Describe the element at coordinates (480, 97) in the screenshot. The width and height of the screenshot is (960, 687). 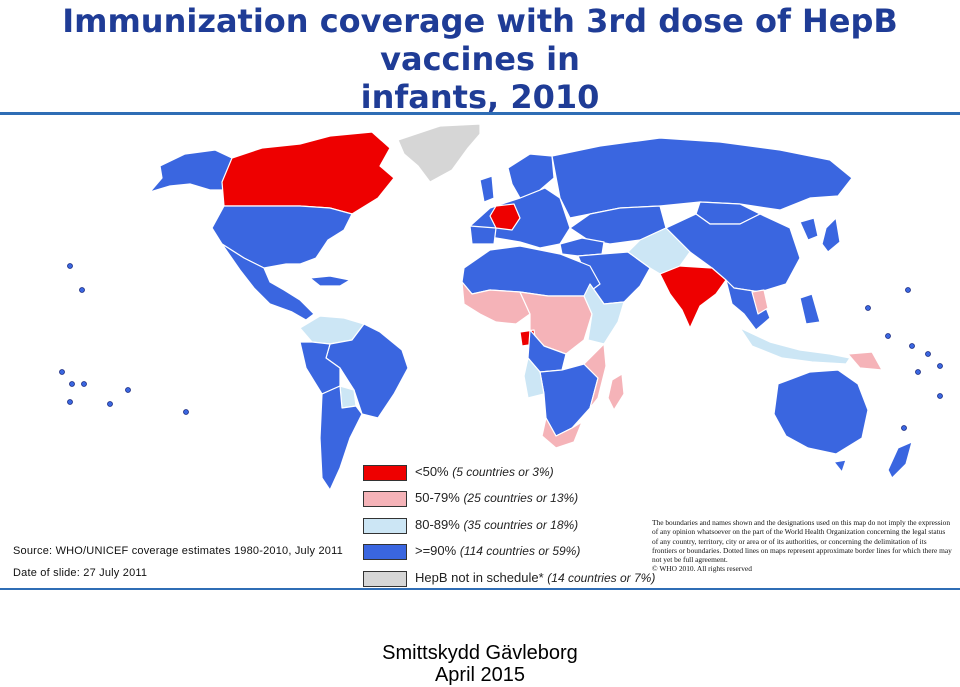
I see `title-line-2: infants, 2010` at that location.